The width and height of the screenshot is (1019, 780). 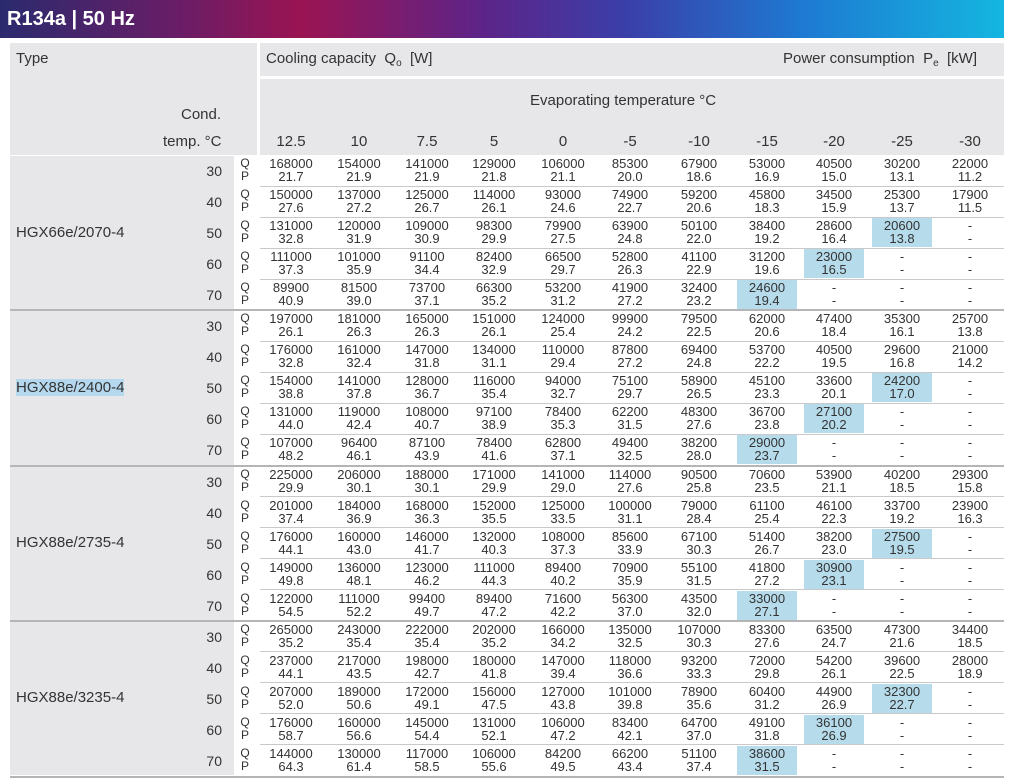 I want to click on power-value: 23.5, so click(x=767, y=487).